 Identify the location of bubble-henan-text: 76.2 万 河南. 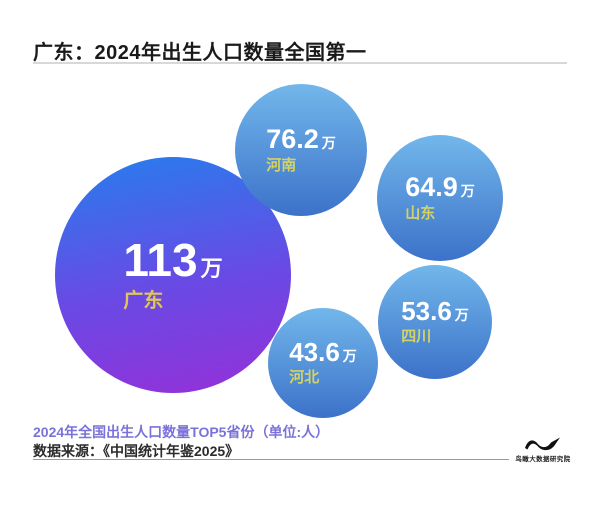
(301, 149).